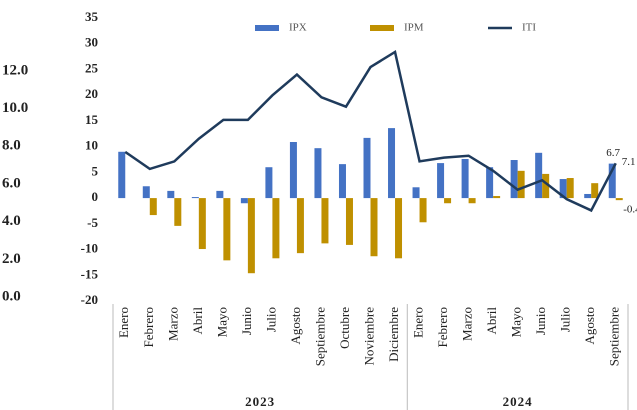 This screenshot has width=637, height=410. What do you see at coordinates (393, 334) in the screenshot?
I see `x-tick-label: Diciembre` at bounding box center [393, 334].